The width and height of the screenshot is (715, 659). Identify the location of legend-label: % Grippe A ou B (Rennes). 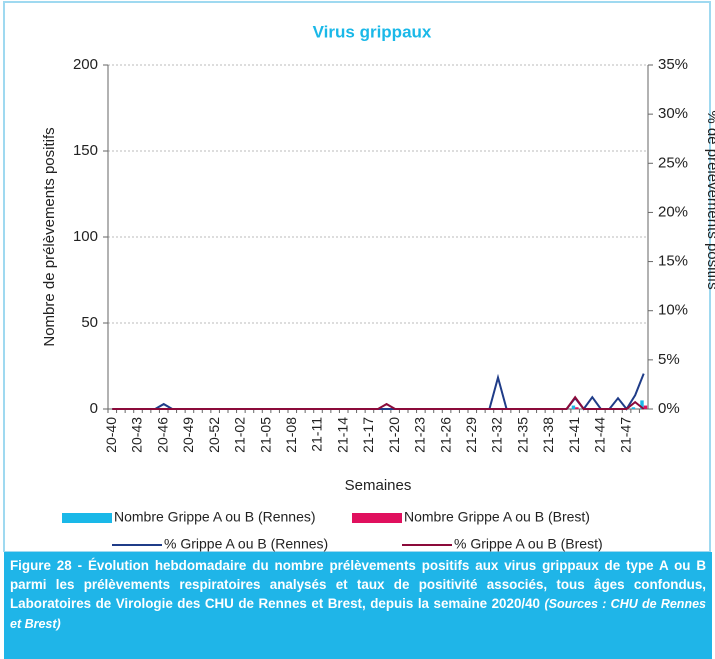
(246, 544).